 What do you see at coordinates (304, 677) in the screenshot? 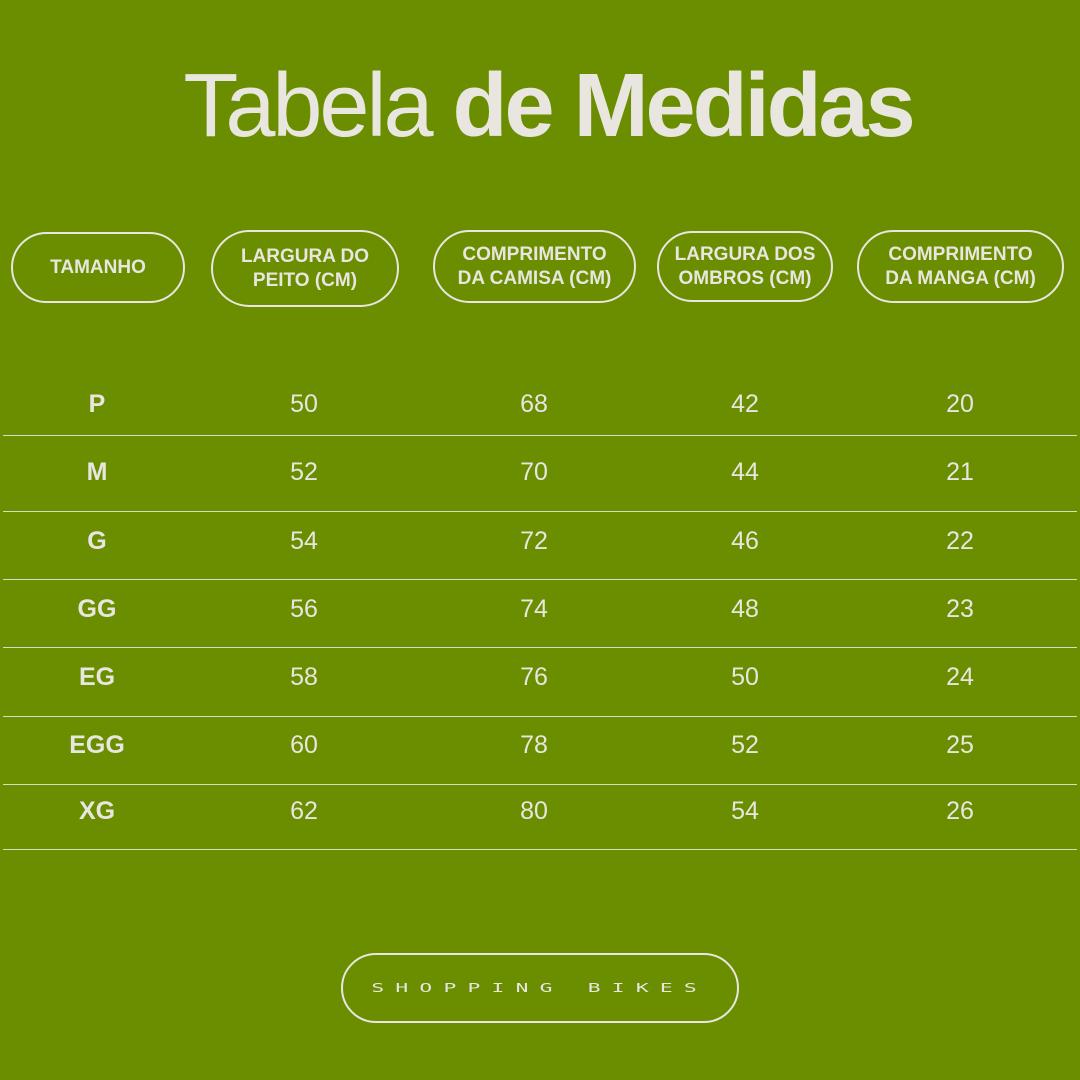
I see `cell-chest: 58` at bounding box center [304, 677].